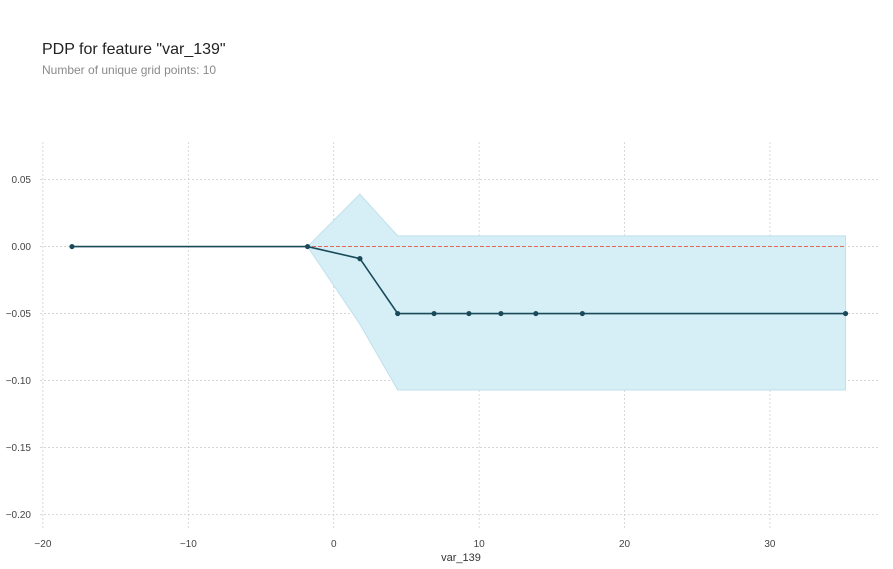 This screenshot has height=569, width=893. I want to click on pdp-points-layer, so click(459, 280).